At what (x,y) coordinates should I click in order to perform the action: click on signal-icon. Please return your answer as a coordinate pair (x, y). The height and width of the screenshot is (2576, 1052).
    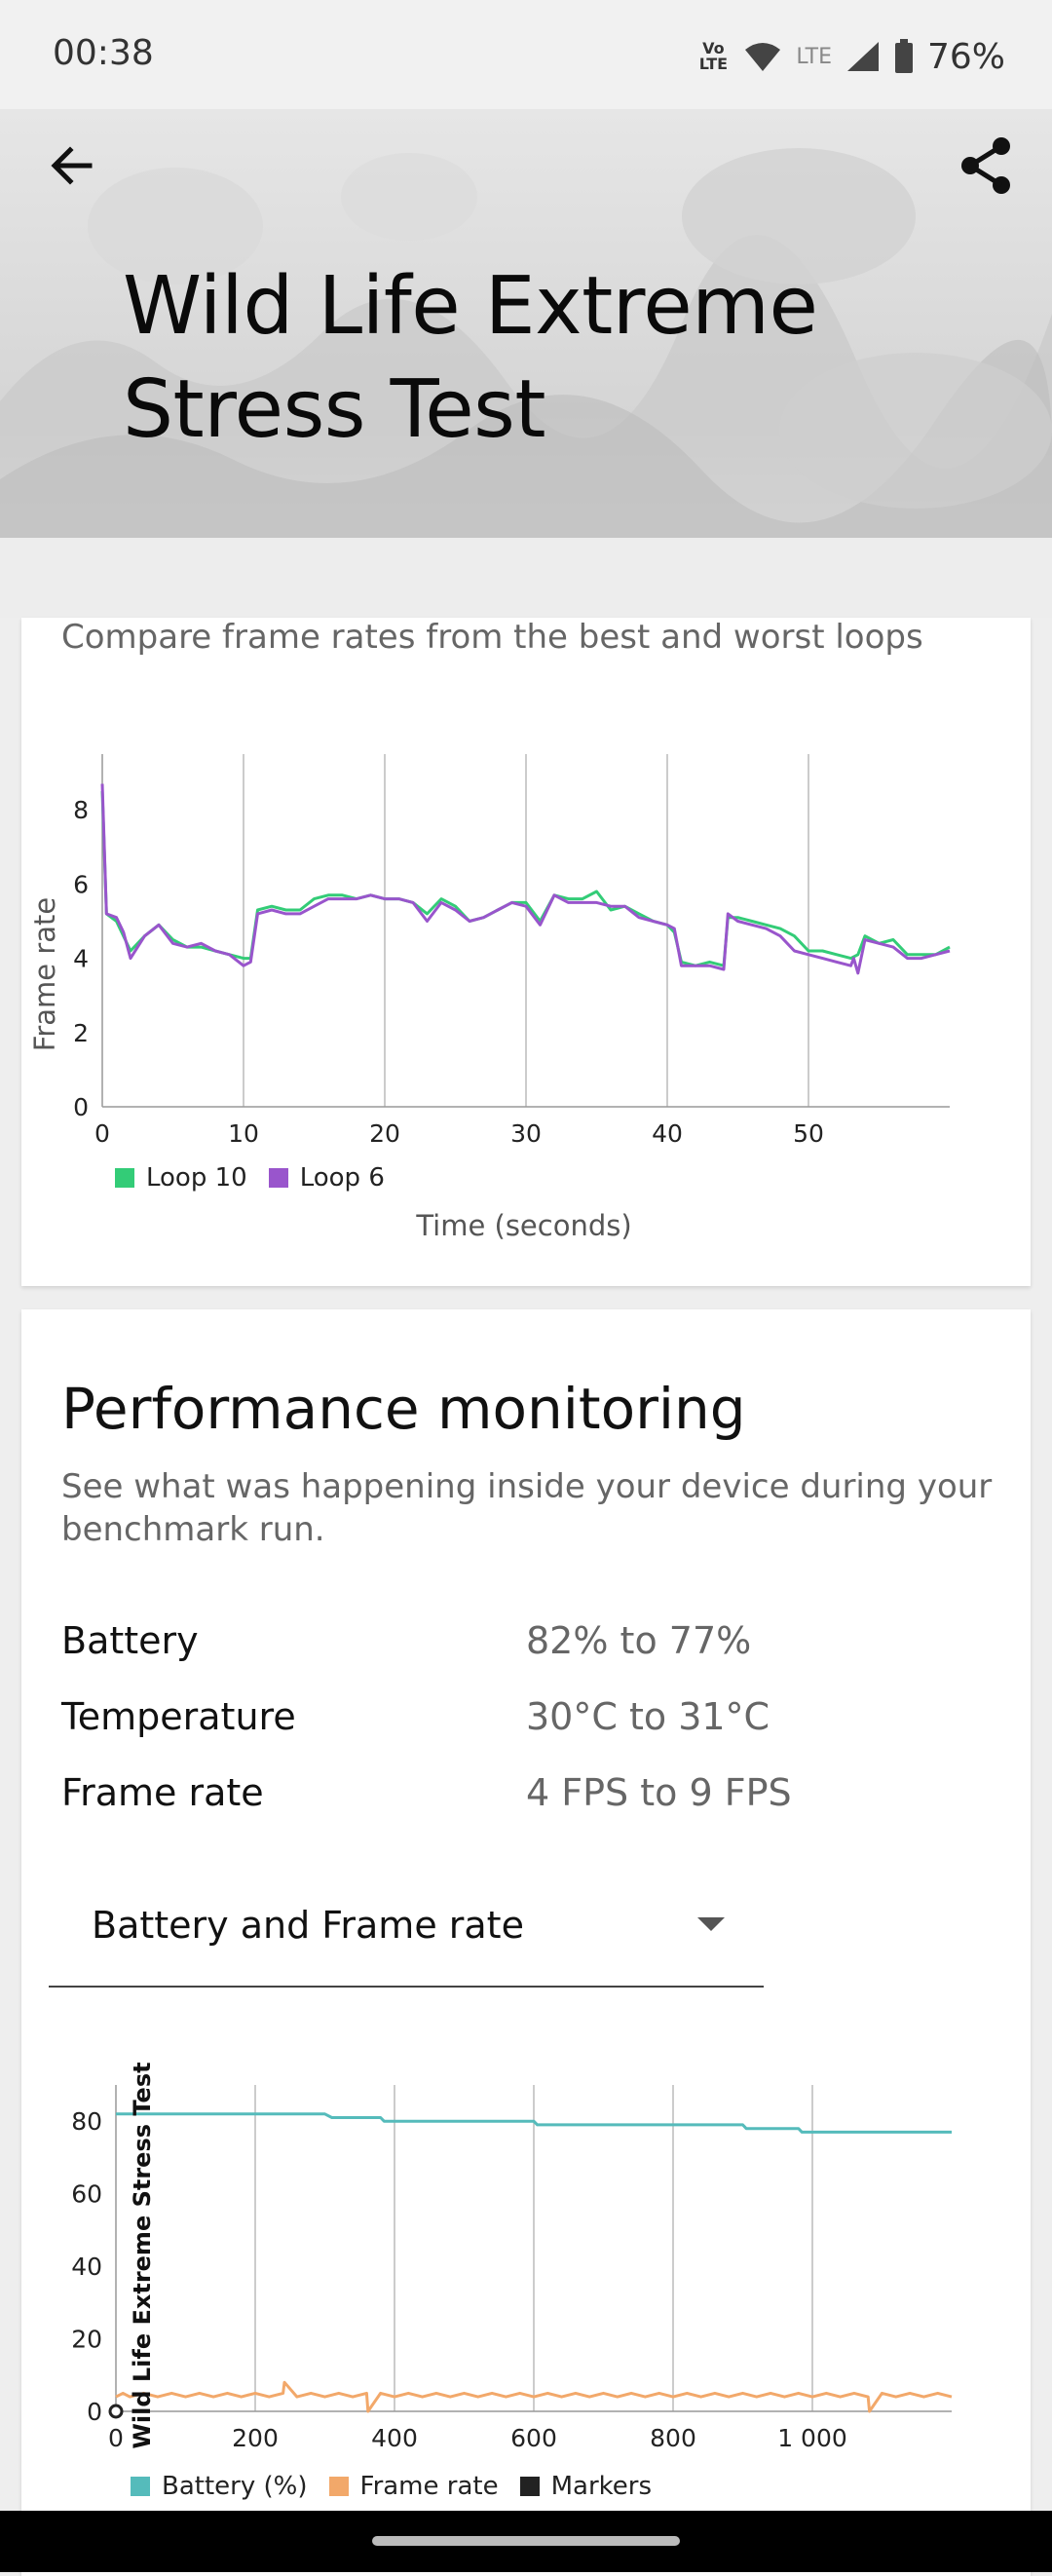
    Looking at the image, I should click on (862, 56).